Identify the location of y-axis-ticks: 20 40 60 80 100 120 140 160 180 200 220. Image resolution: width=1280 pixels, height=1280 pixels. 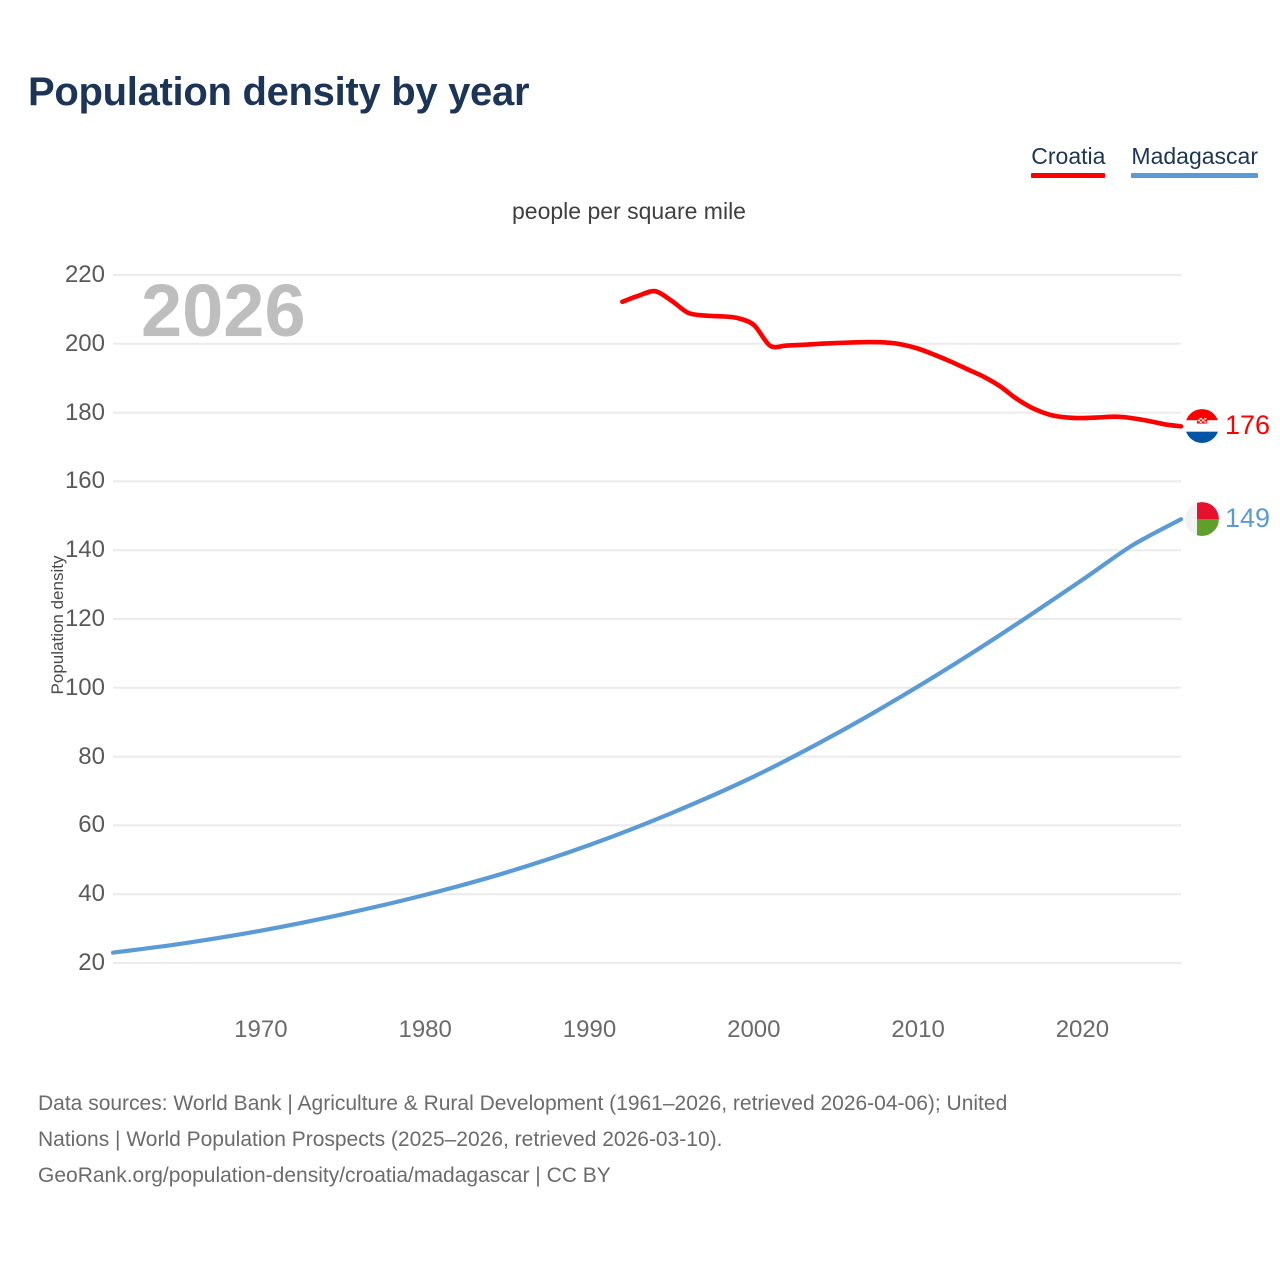
(70, 530).